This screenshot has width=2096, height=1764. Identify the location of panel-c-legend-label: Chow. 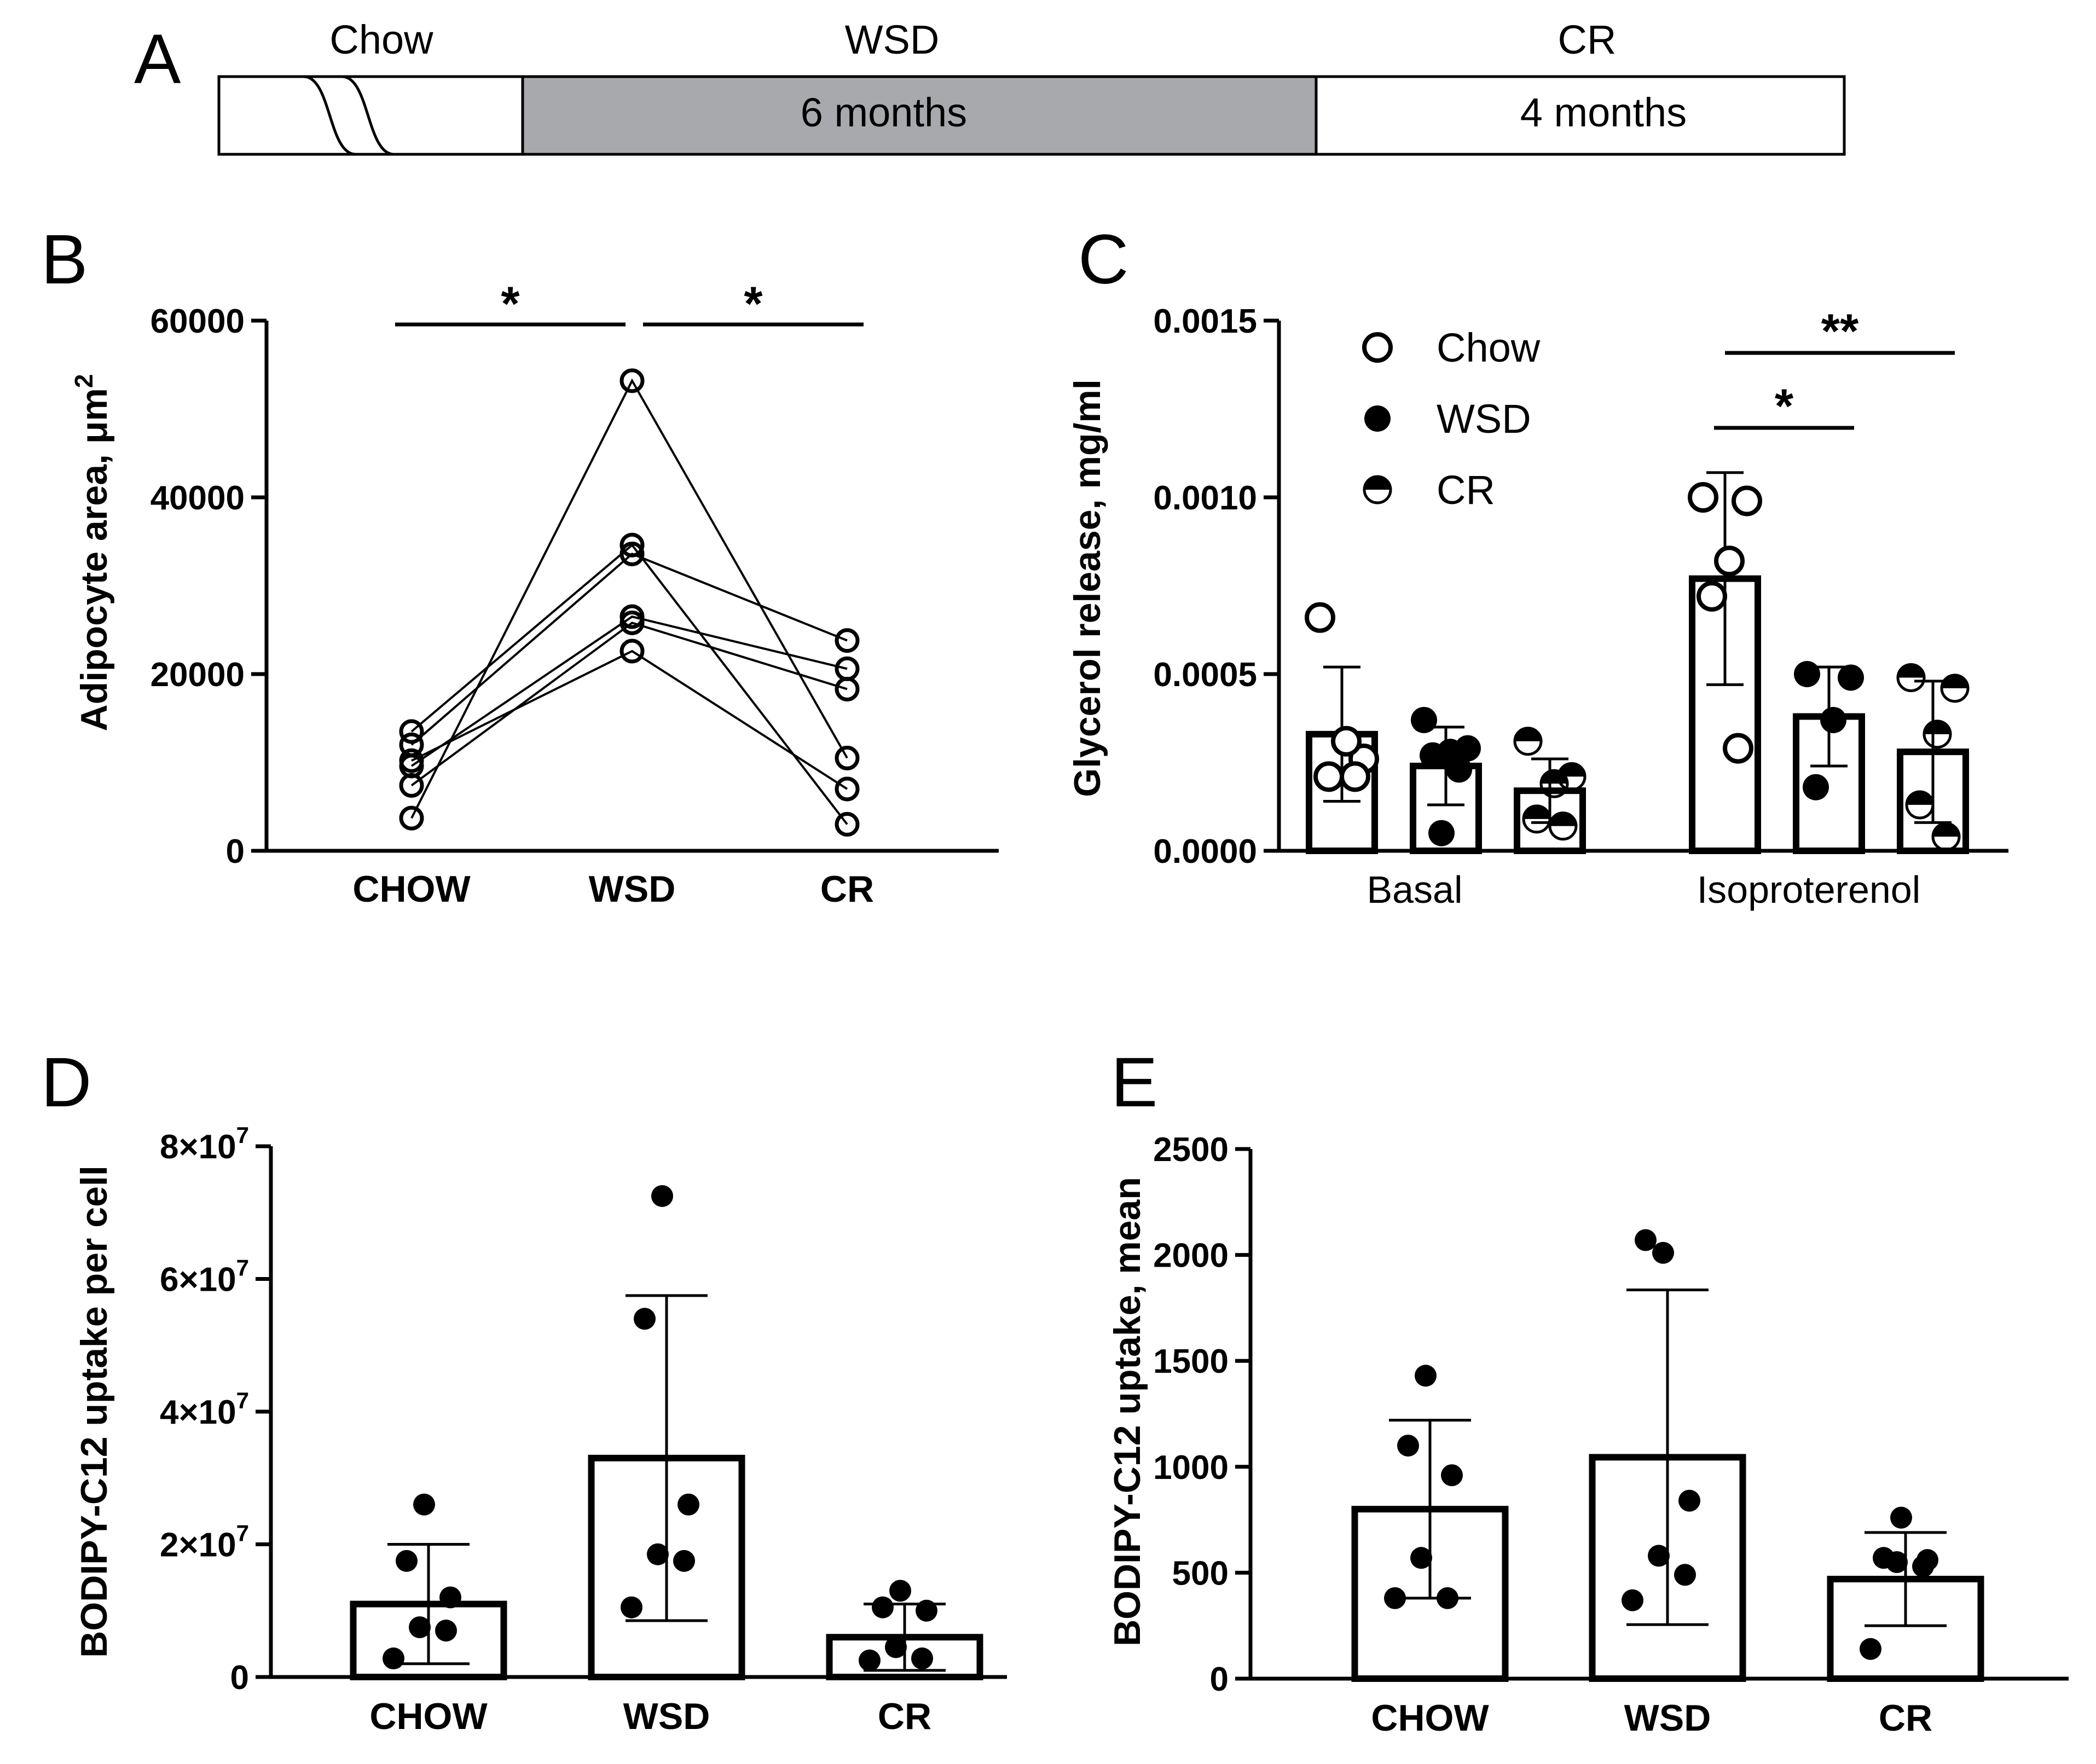
(1489, 348).